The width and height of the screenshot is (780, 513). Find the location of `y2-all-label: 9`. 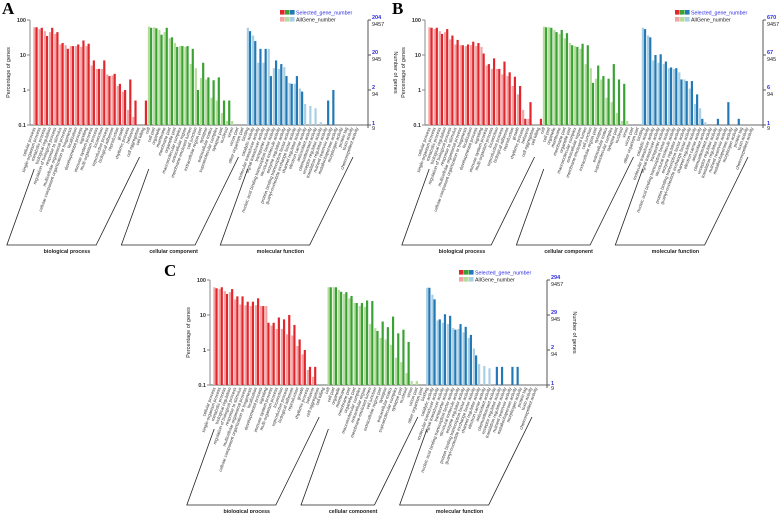

y2-all-label: 9 is located at coordinates (768, 129).